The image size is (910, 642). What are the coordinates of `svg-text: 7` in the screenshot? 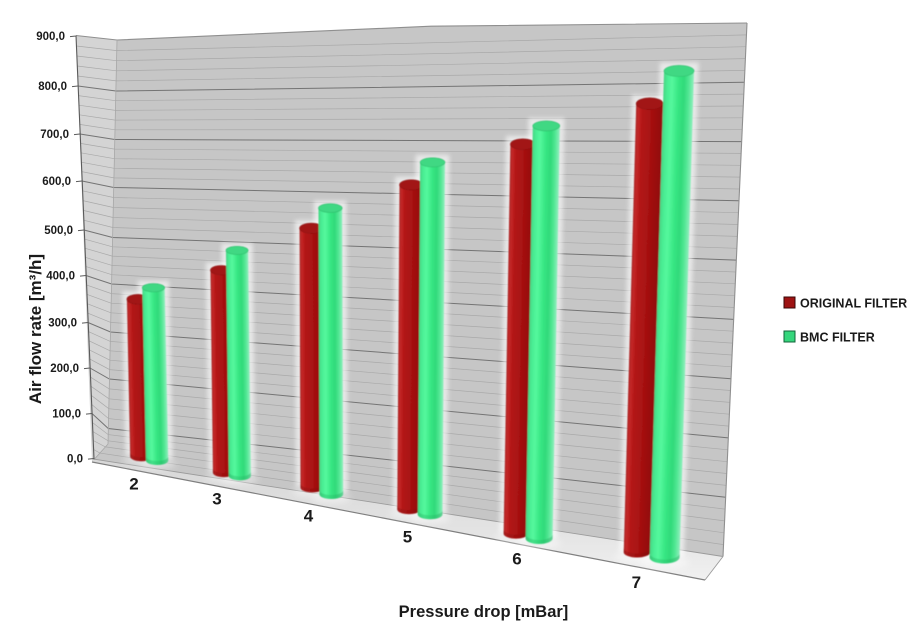 It's located at (636, 582).